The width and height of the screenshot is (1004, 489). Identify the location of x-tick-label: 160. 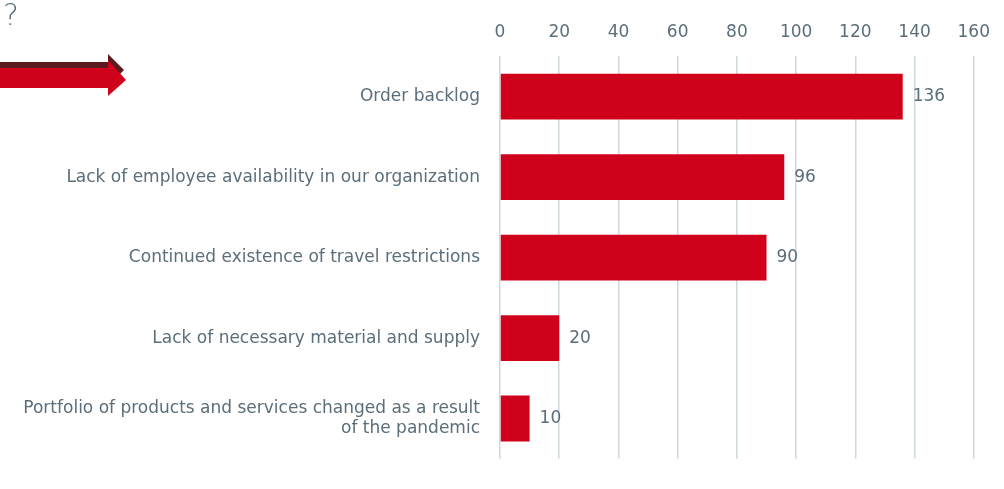
(973, 30).